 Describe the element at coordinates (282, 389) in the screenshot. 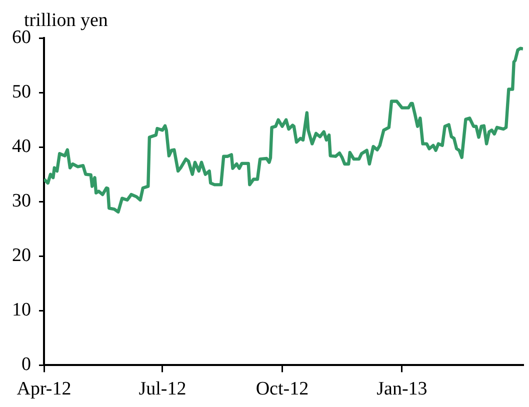

I see `x-tick-label: Oct-12` at that location.